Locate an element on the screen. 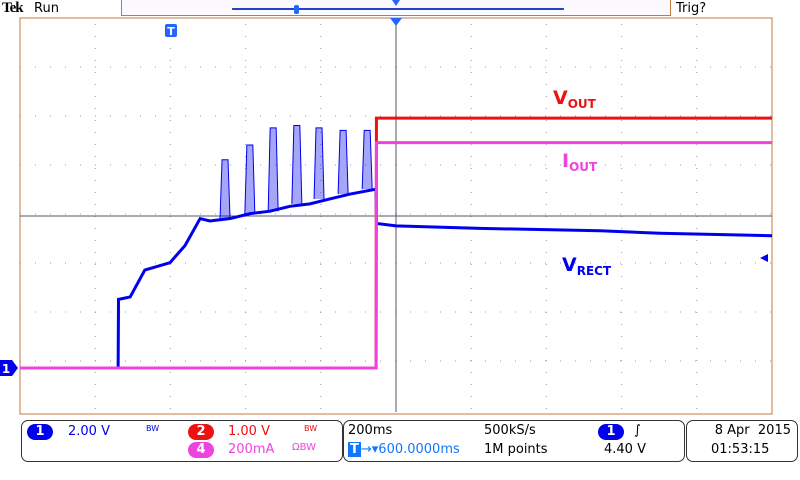 This screenshot has height=480, width=800. ch1-scale: 2.00 V is located at coordinates (89, 431).